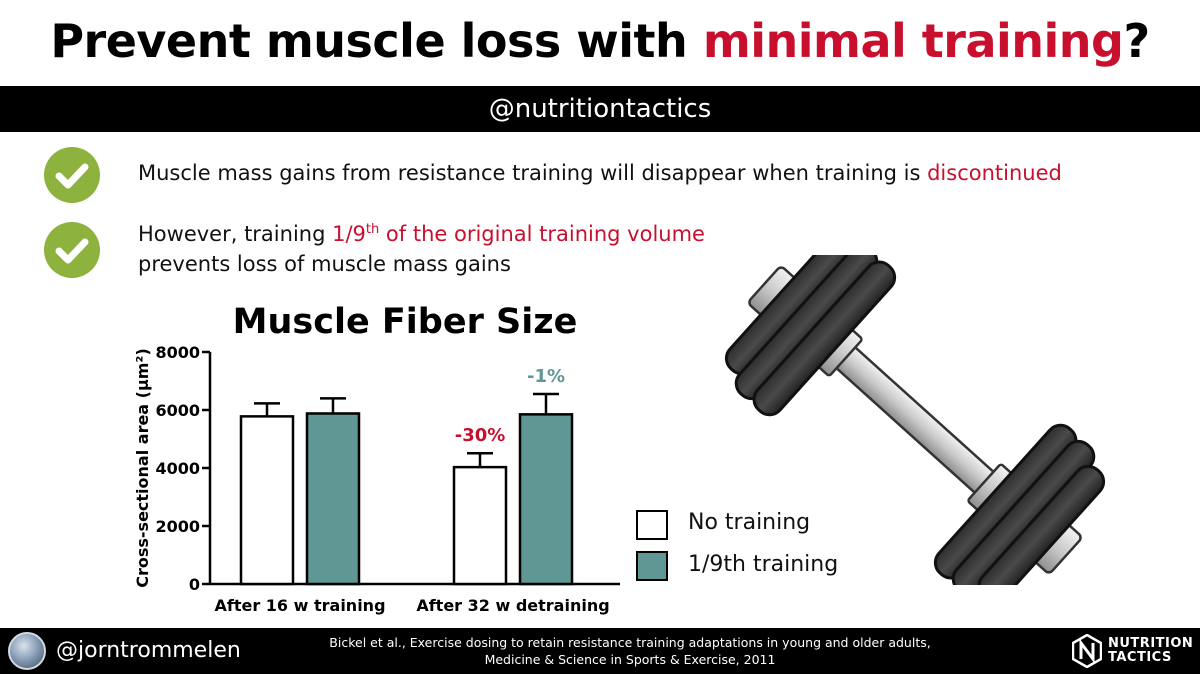  What do you see at coordinates (652, 566) in the screenshot?
I see `legend-swatch-ninth-training` at bounding box center [652, 566].